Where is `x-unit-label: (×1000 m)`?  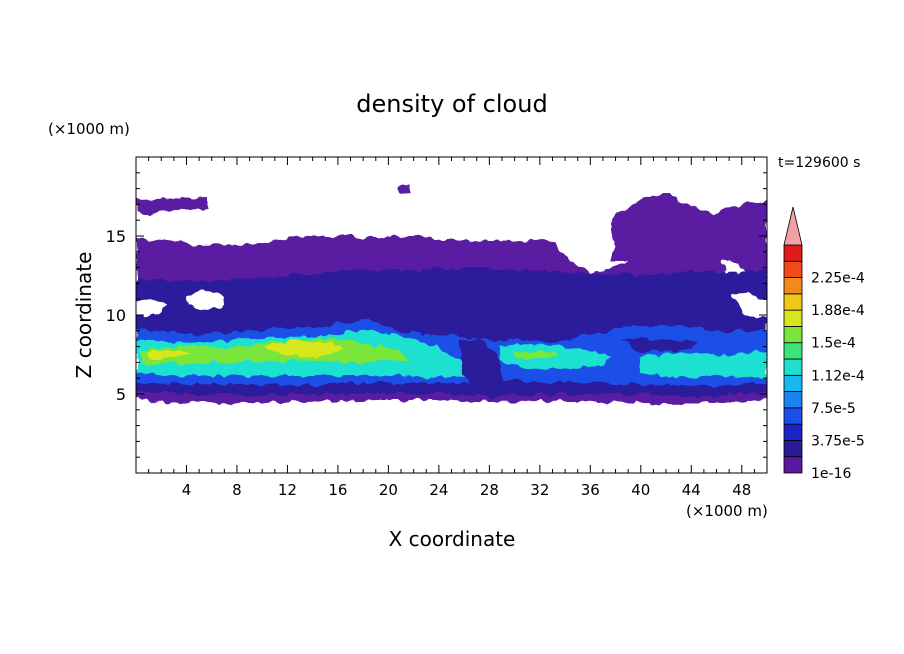 x-unit-label: (×1000 m) is located at coordinates (727, 511).